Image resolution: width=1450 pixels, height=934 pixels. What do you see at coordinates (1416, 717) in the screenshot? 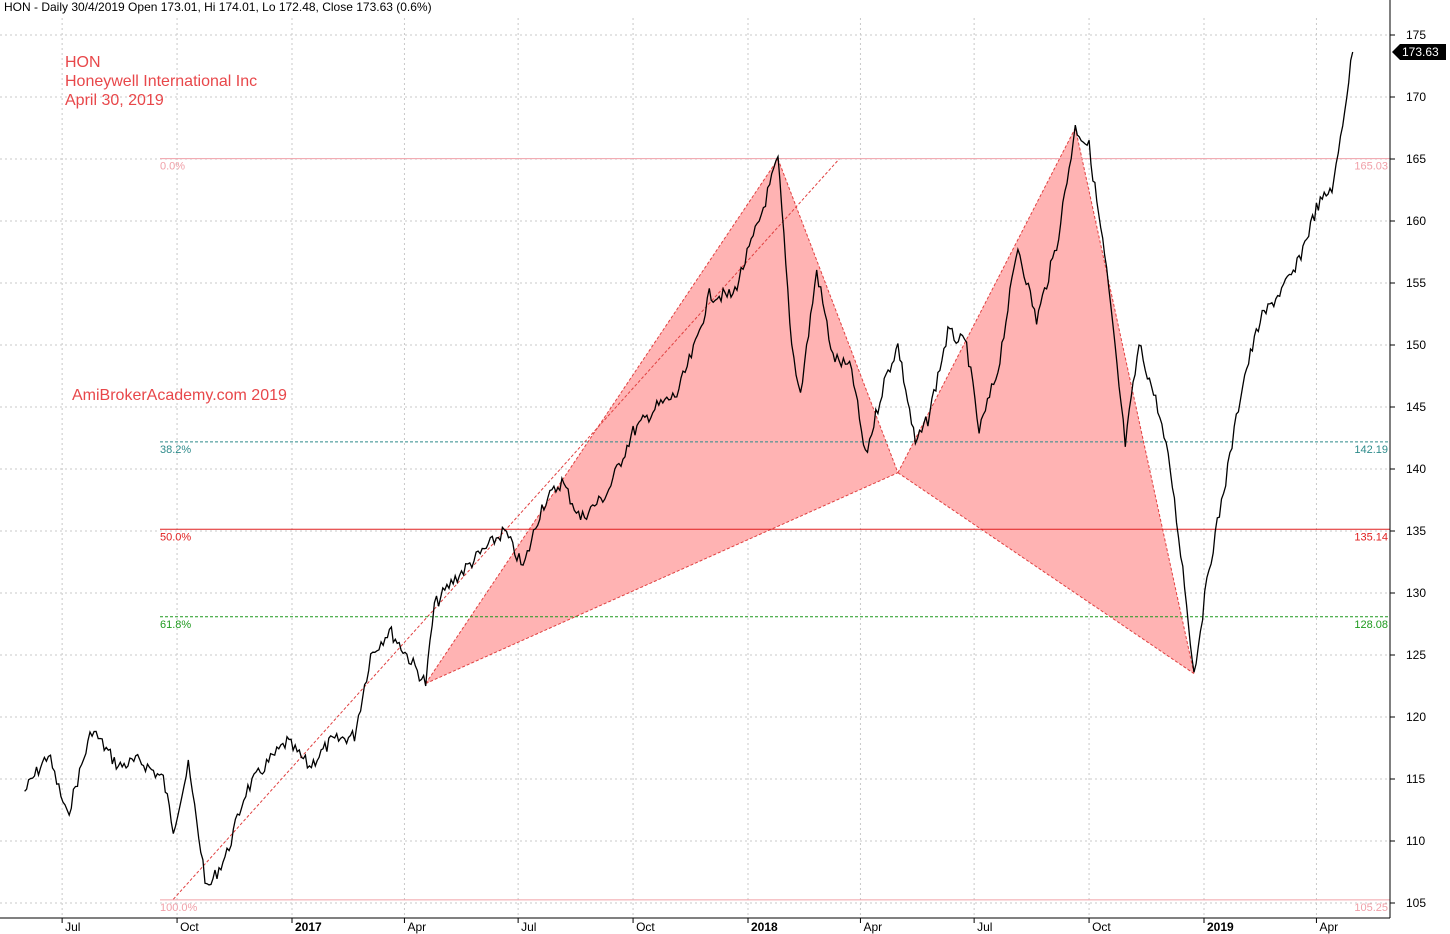
I see `y-tick-label: 120` at bounding box center [1416, 717].